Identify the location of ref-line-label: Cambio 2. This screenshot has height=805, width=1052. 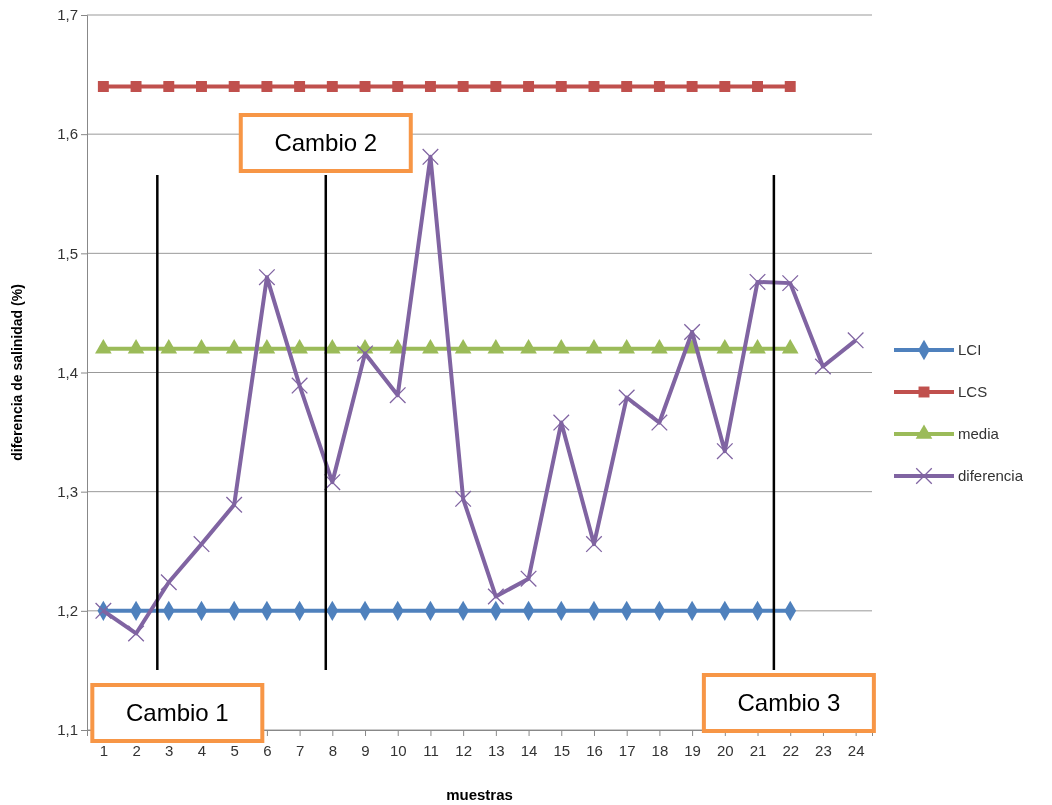
(326, 142).